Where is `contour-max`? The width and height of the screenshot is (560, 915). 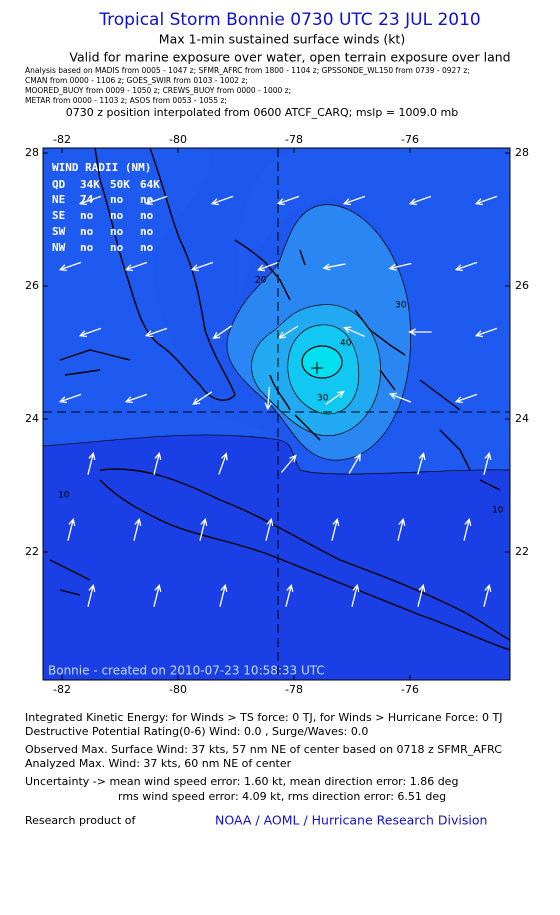 contour-max is located at coordinates (322, 362).